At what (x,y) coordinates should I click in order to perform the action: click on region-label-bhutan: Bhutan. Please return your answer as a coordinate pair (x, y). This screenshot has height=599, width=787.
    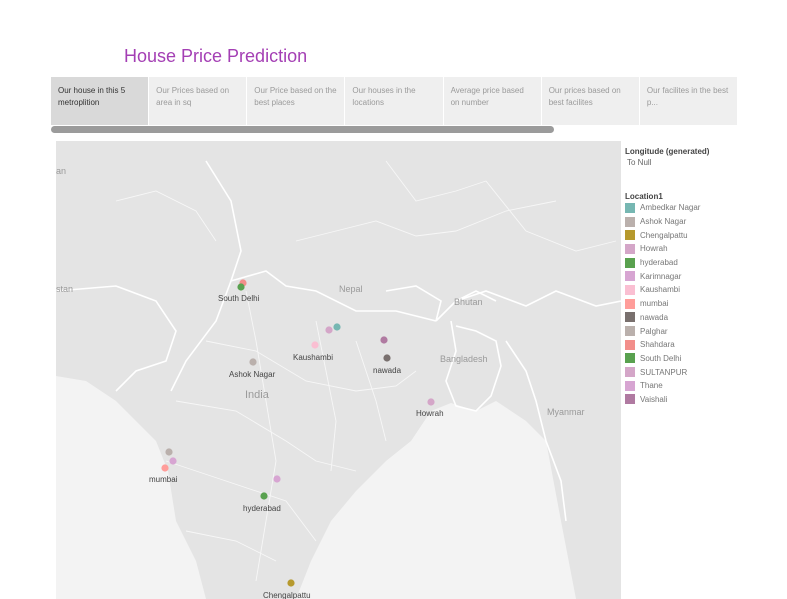
    Looking at the image, I should click on (468, 302).